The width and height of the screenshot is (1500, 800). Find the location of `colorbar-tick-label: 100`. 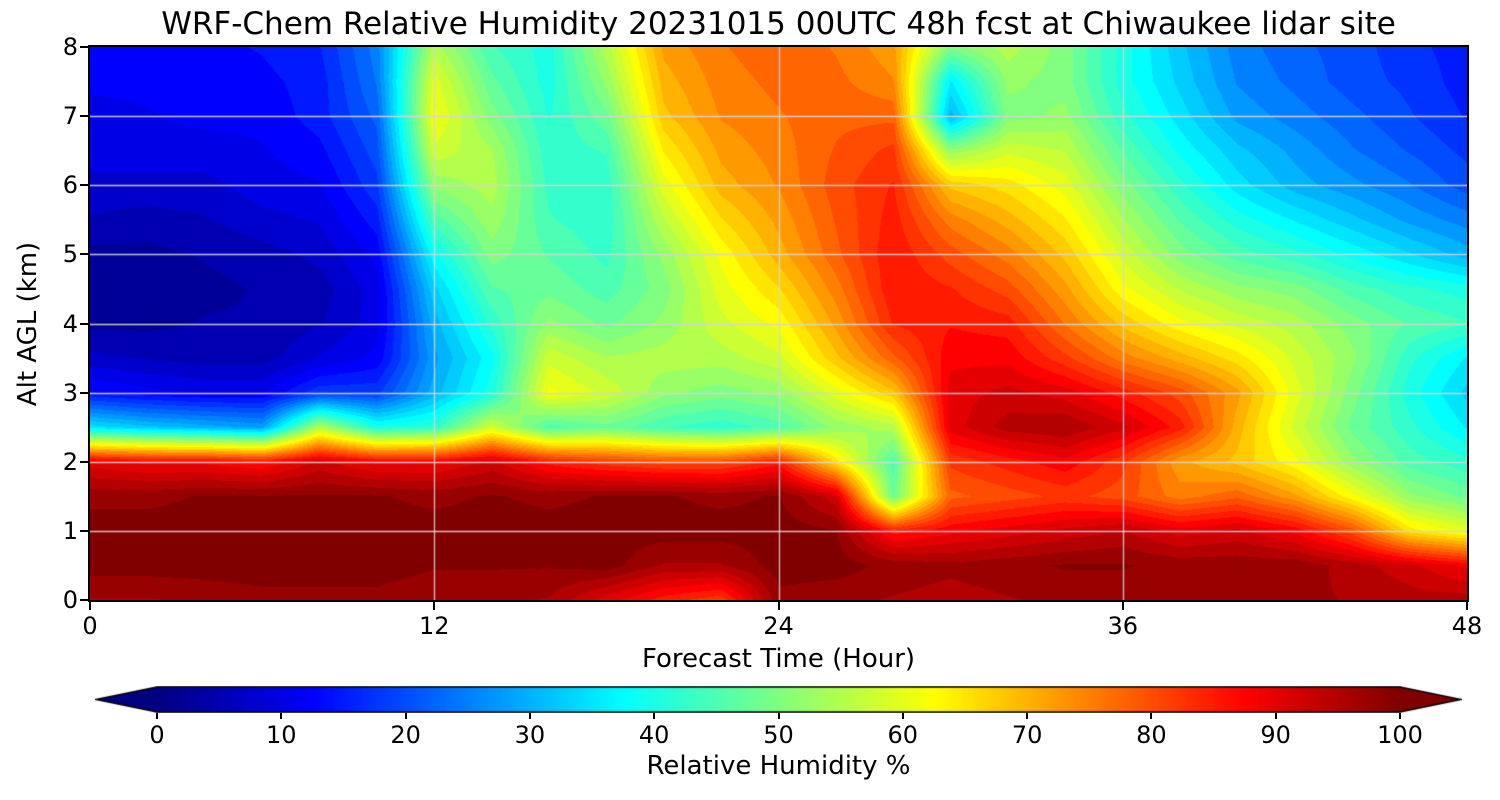

colorbar-tick-label: 100 is located at coordinates (1400, 735).